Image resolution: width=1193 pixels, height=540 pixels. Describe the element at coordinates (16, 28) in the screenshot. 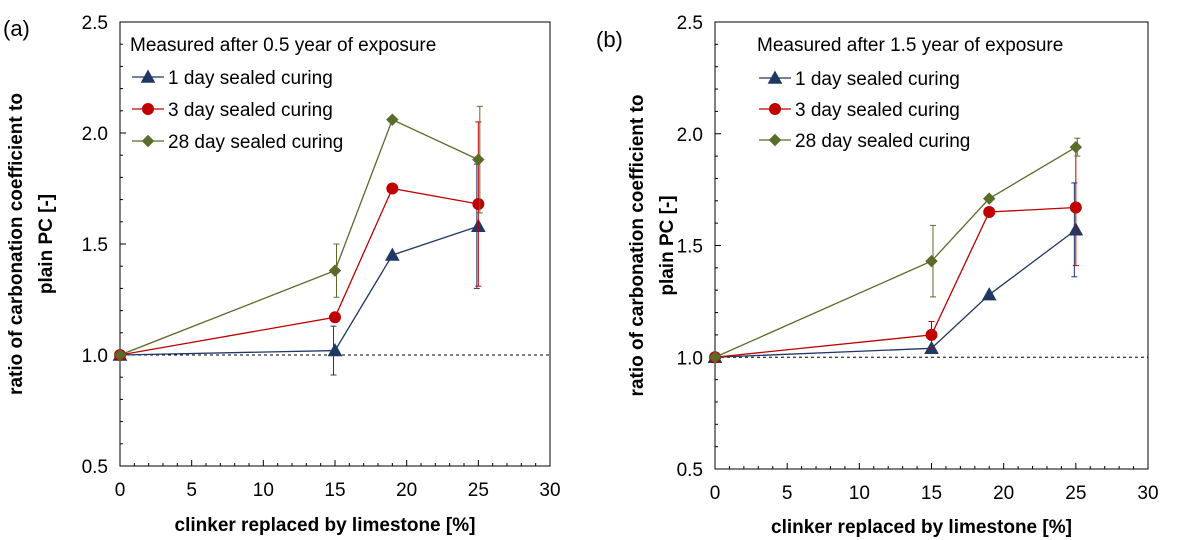

I see `panel-label: (a)` at that location.